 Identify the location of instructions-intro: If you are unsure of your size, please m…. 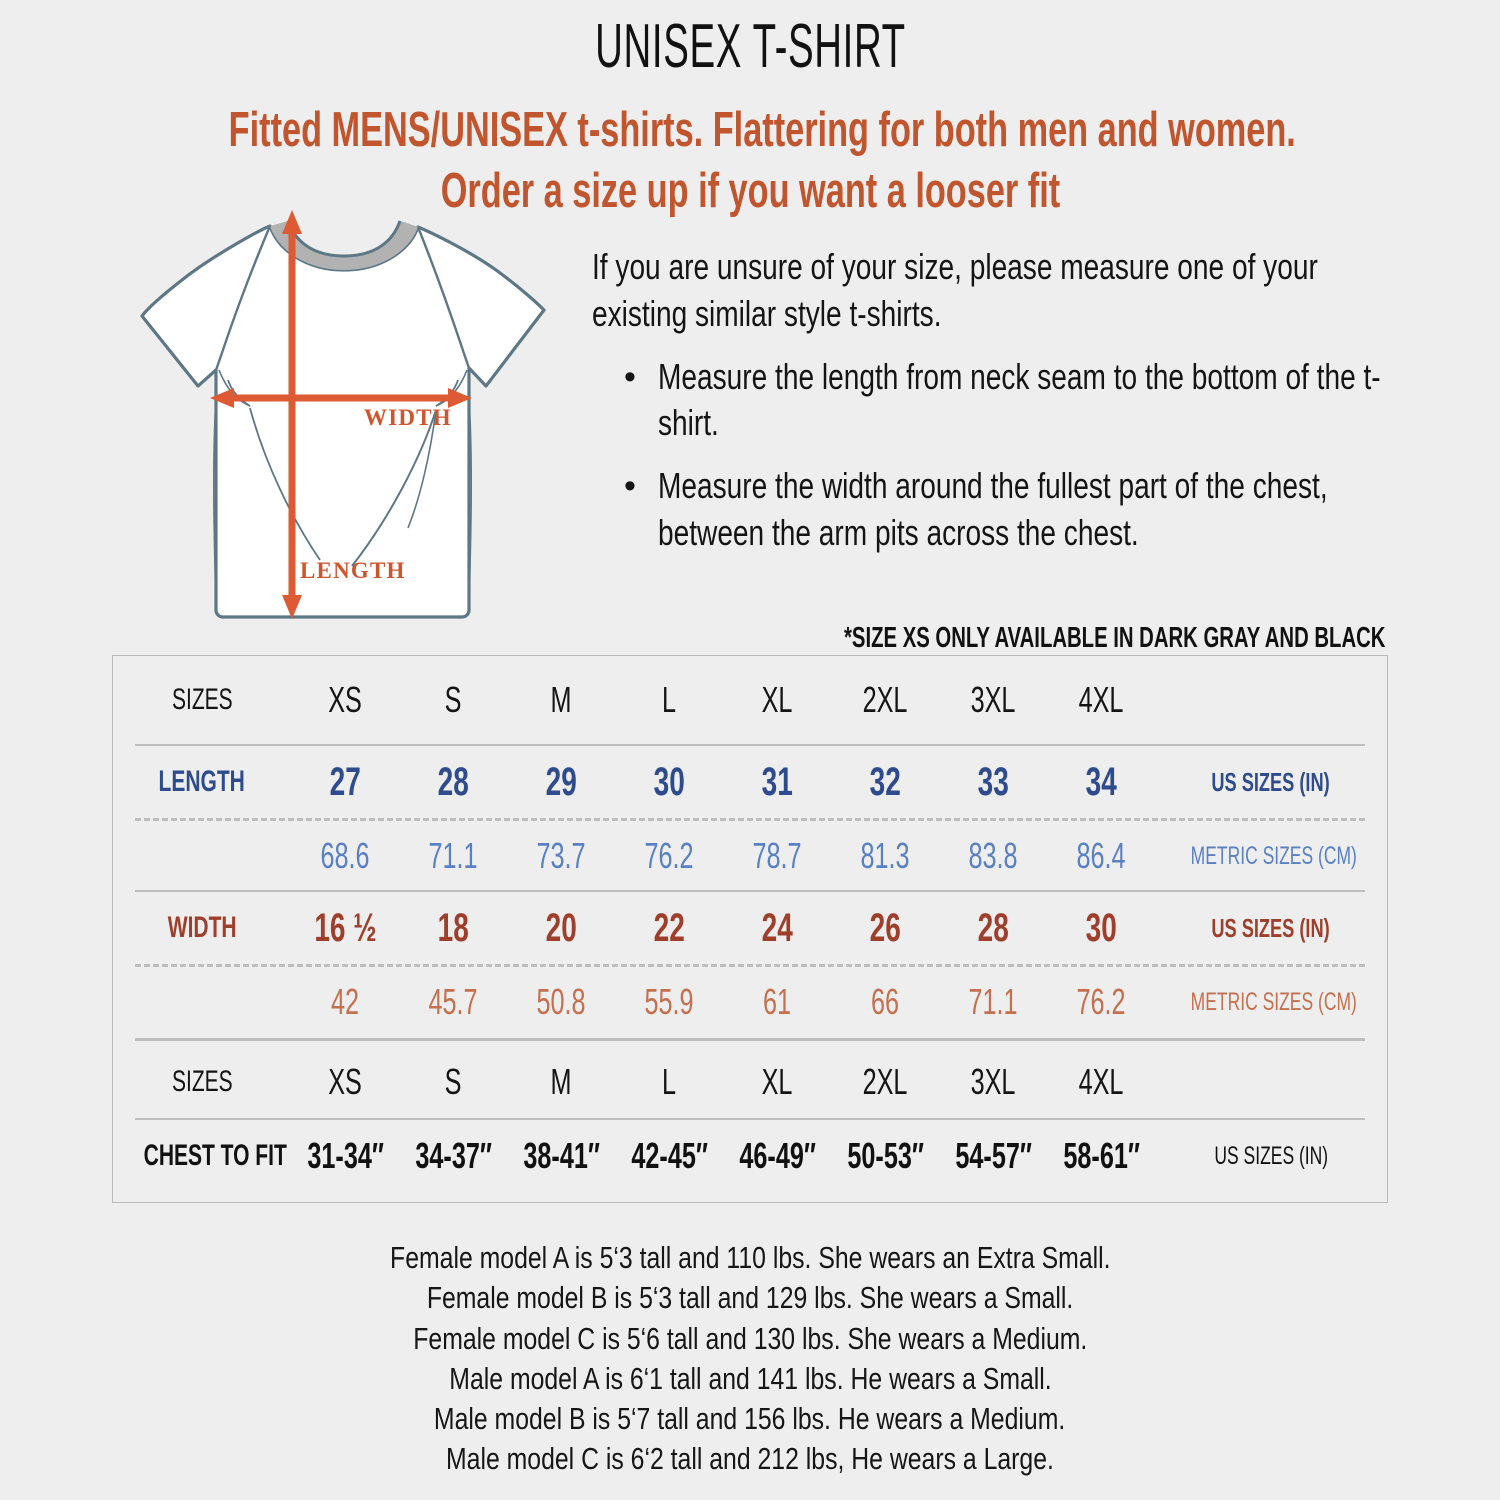
(992, 291).